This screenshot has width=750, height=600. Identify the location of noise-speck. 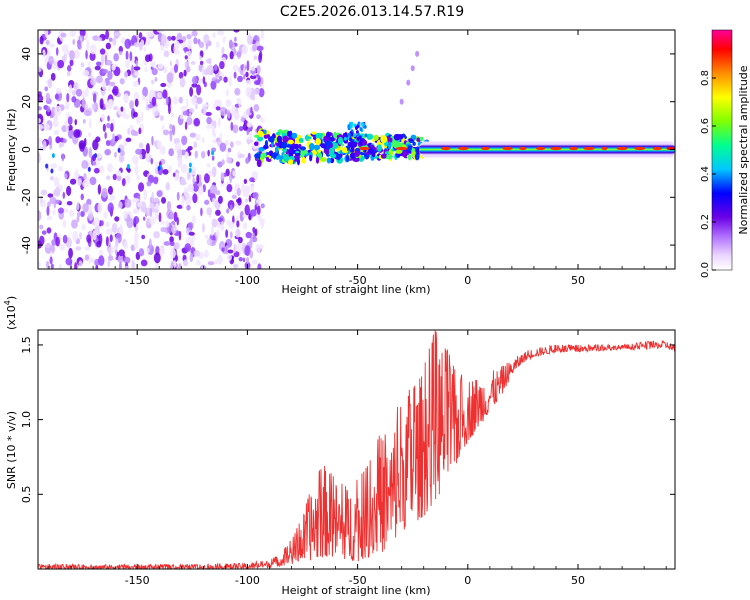
(190, 165).